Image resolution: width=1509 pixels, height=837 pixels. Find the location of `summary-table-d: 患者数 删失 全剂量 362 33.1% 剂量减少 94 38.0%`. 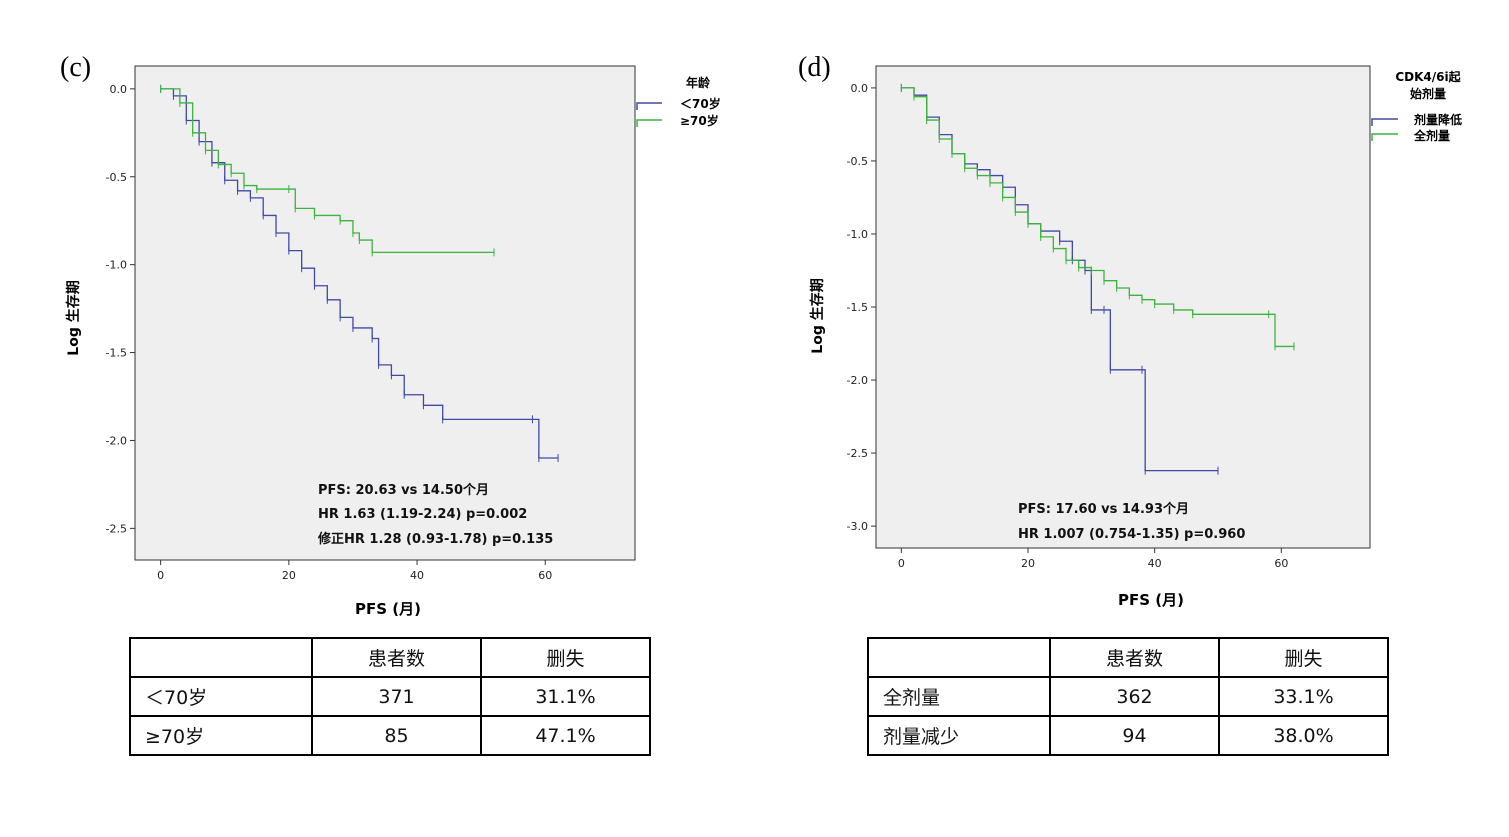

summary-table-d: 患者数 删失 全剂量 362 33.1% 剂量减少 94 38.0% is located at coordinates (1128, 696).